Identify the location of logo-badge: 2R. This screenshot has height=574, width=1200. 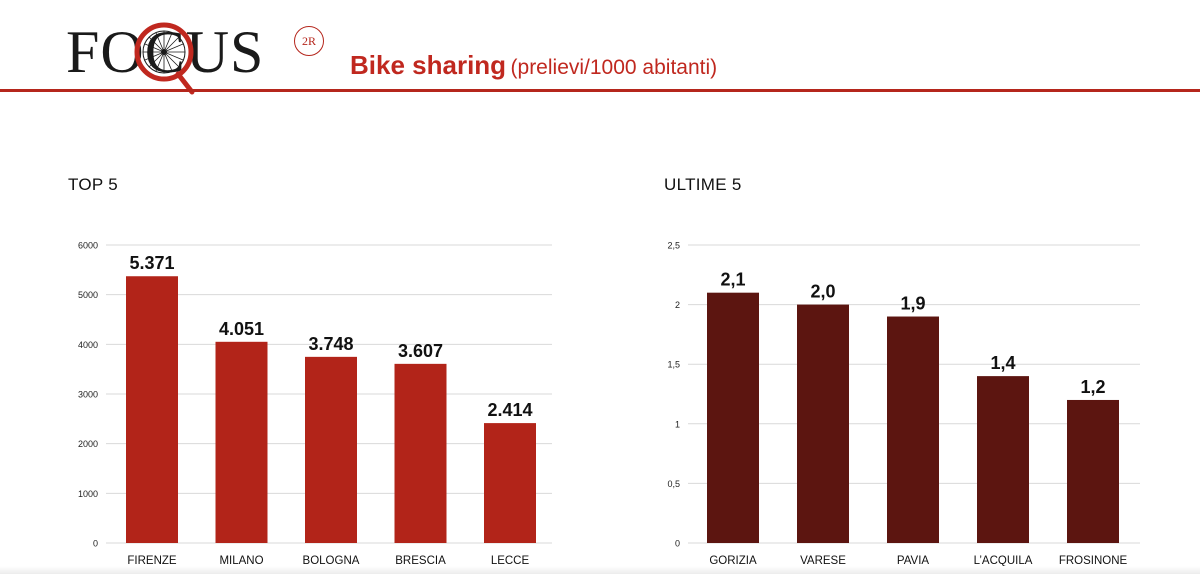
(309, 41).